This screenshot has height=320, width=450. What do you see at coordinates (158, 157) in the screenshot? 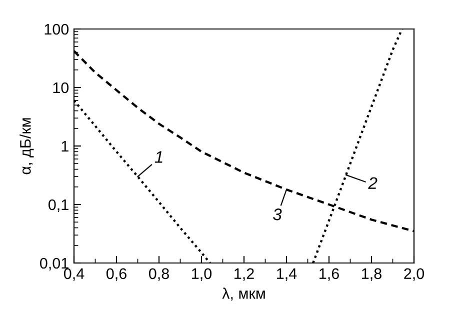
I see `annotation: 1` at bounding box center [158, 157].